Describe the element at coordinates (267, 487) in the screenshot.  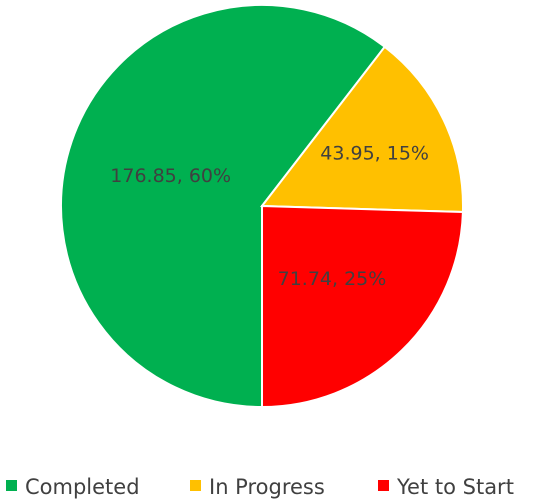
I see `legend-label-in-progress: In Progress` at that location.